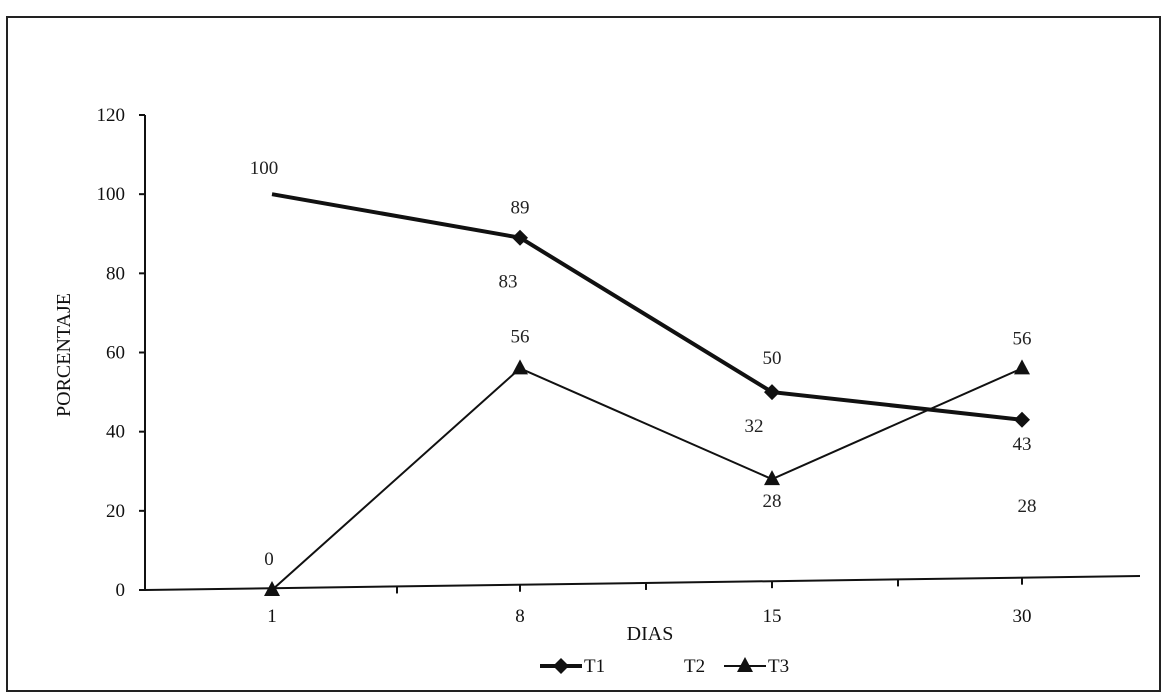 The image size is (1167, 698). What do you see at coordinates (272, 616) in the screenshot?
I see `x-tick-label: 1` at bounding box center [272, 616].